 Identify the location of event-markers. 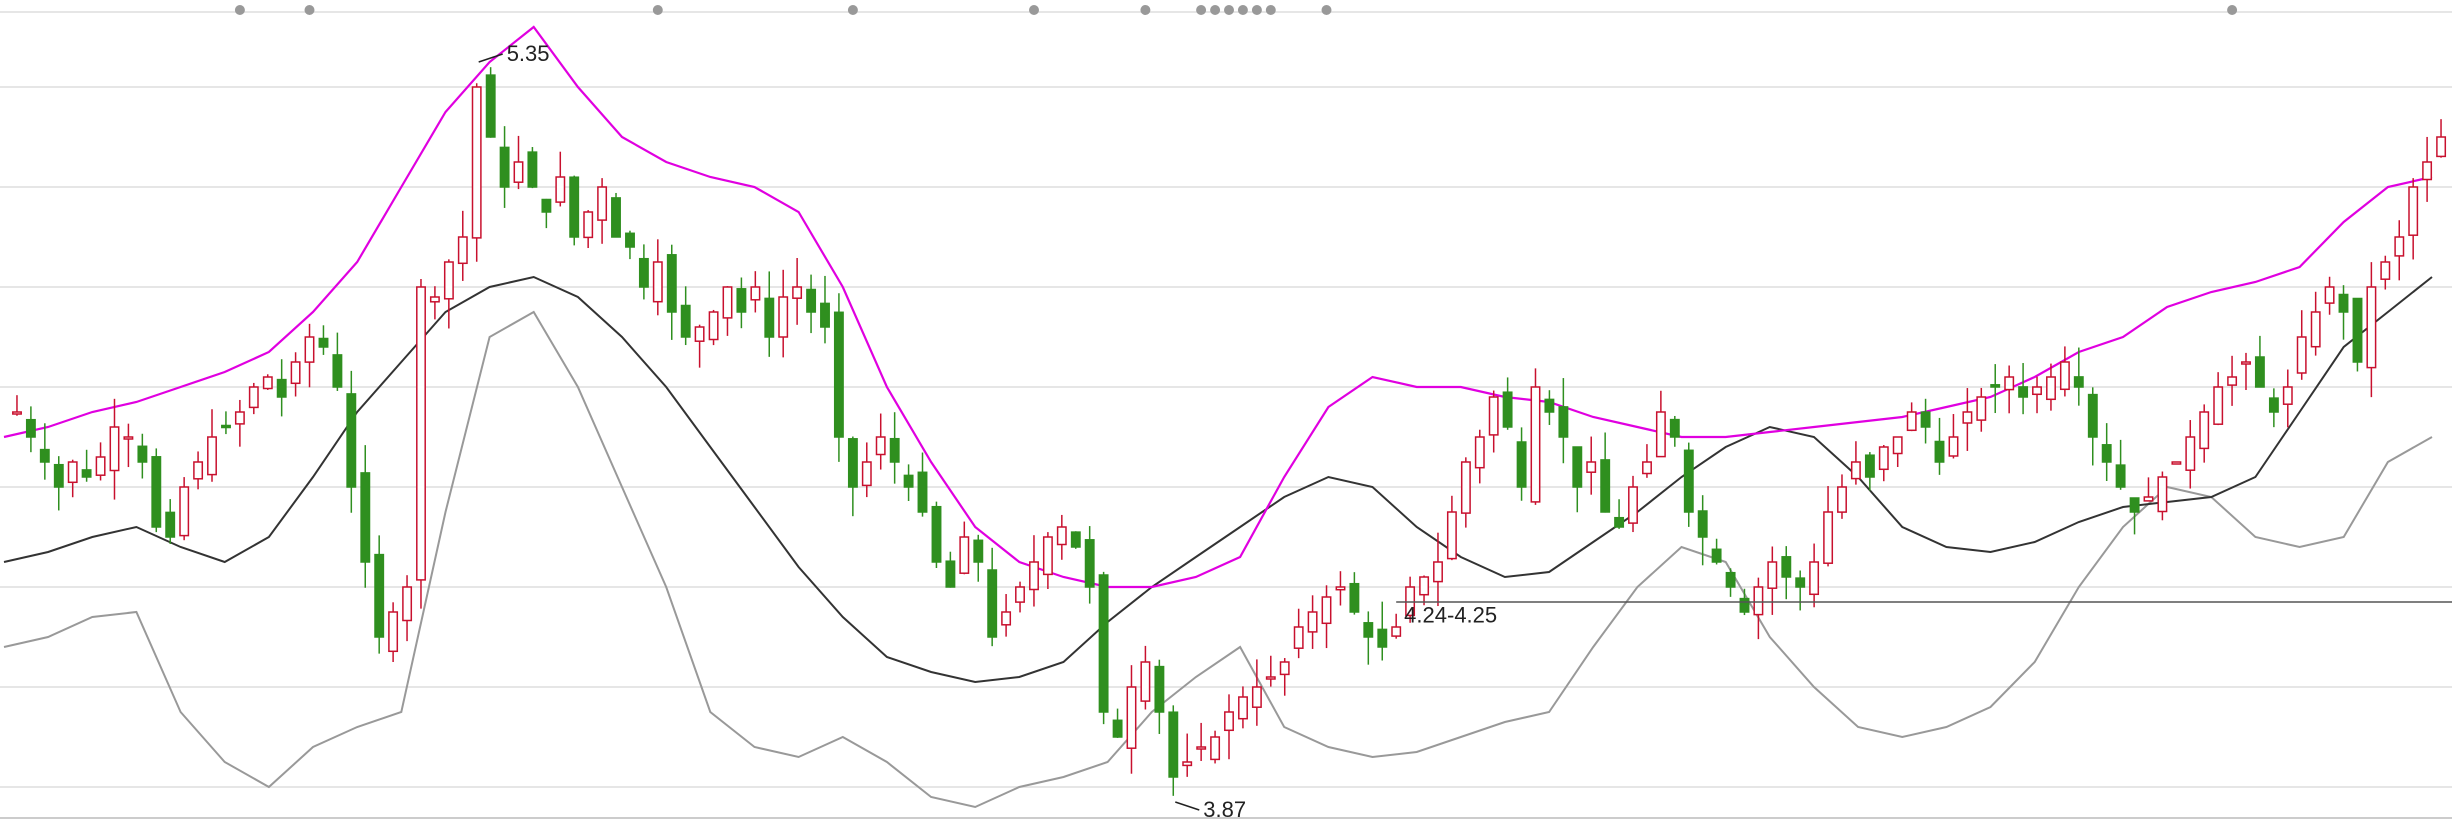
(1236, 10).